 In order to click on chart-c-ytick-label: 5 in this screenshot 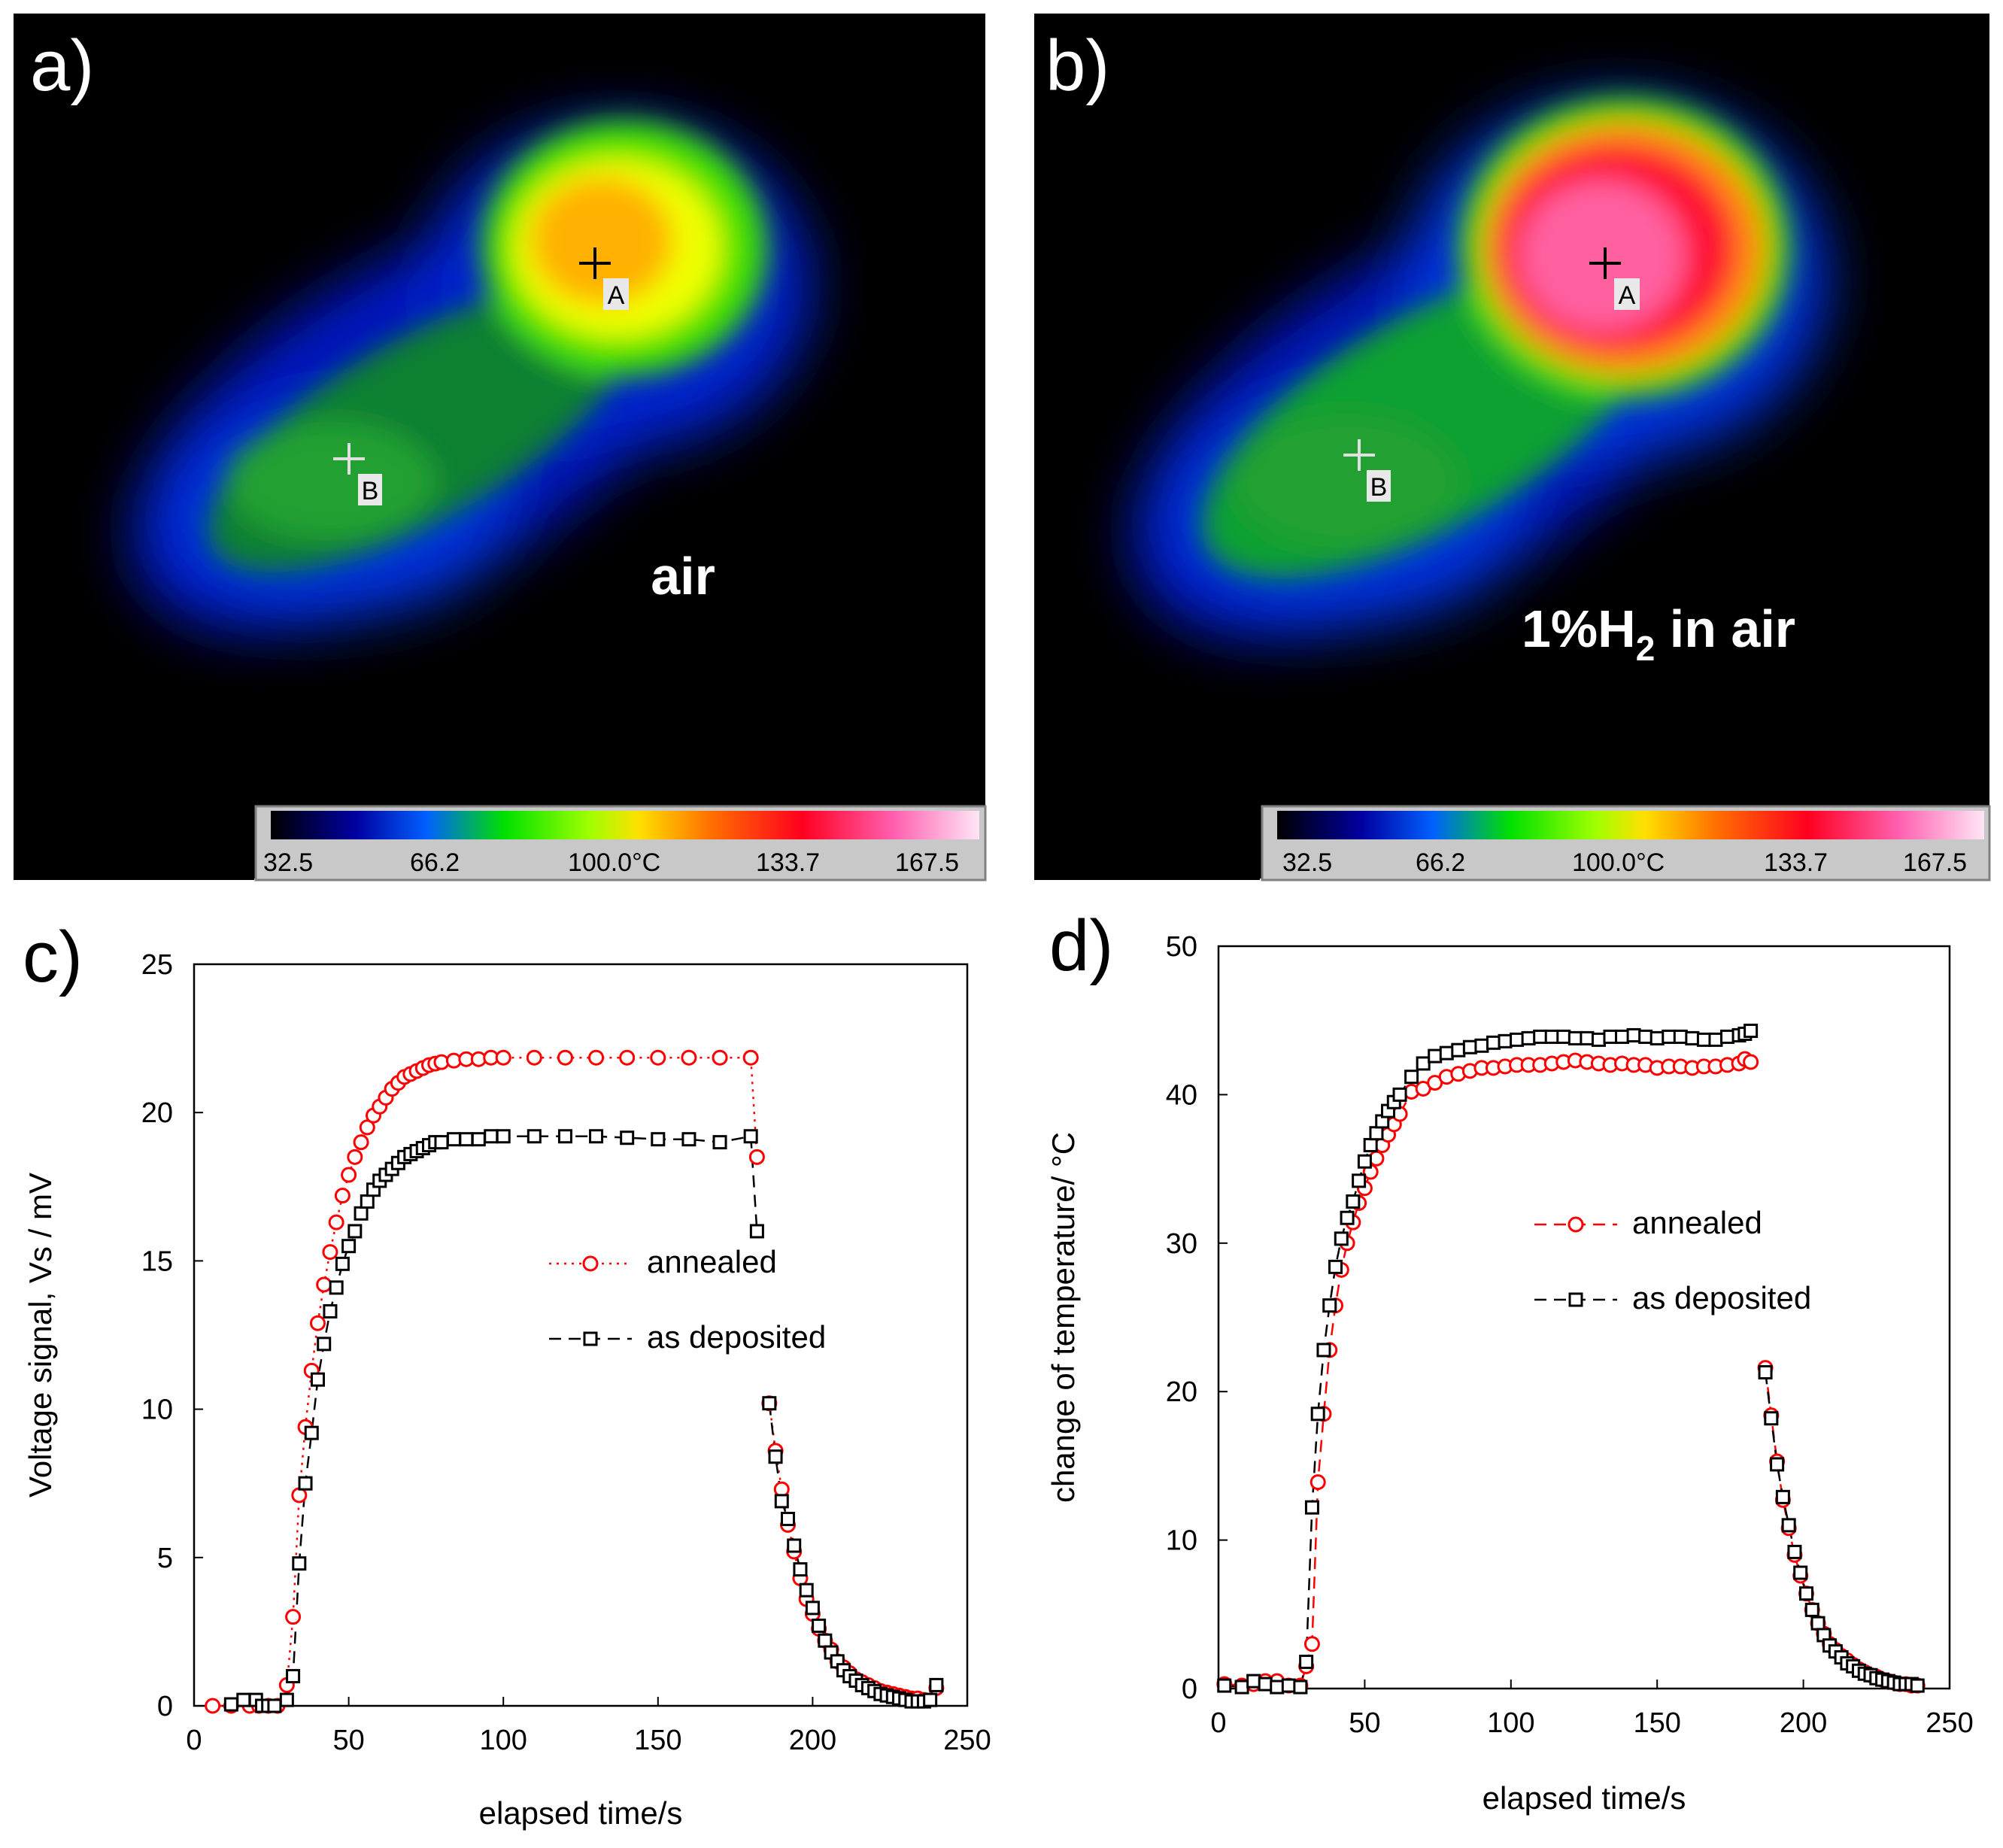, I will do `click(165, 1558)`.